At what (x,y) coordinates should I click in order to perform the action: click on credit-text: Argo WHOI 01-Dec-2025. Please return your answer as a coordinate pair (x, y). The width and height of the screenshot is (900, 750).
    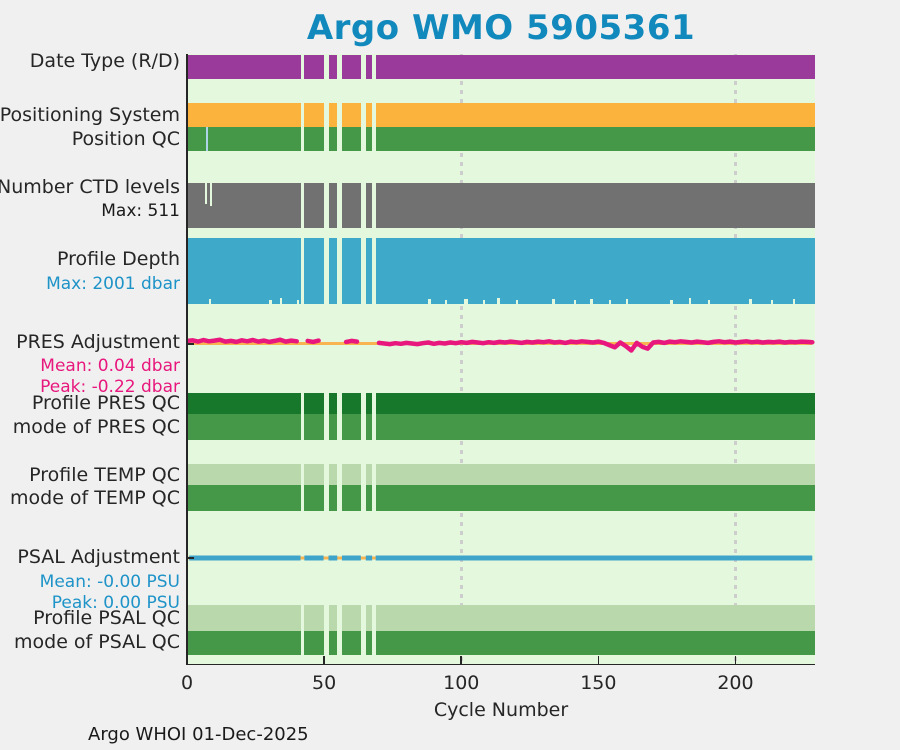
    Looking at the image, I should click on (198, 734).